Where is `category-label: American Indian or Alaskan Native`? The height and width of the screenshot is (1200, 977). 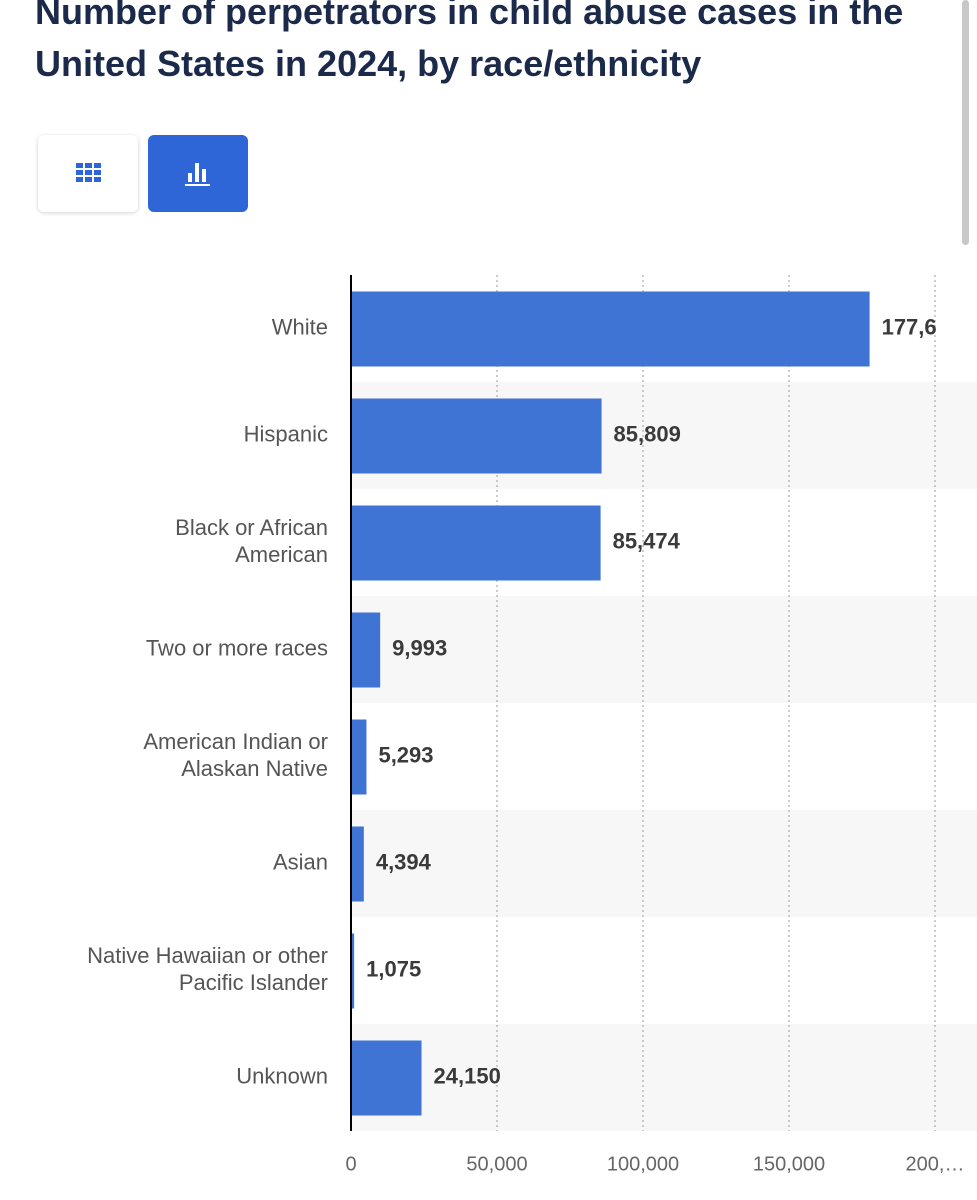 category-label: American Indian or Alaskan Native is located at coordinates (235, 755).